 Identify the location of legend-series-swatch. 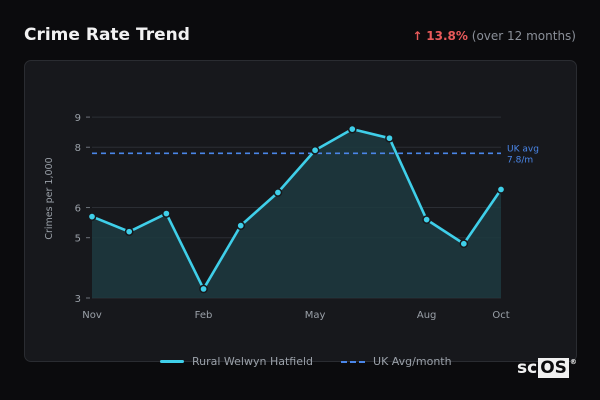
(172, 361).